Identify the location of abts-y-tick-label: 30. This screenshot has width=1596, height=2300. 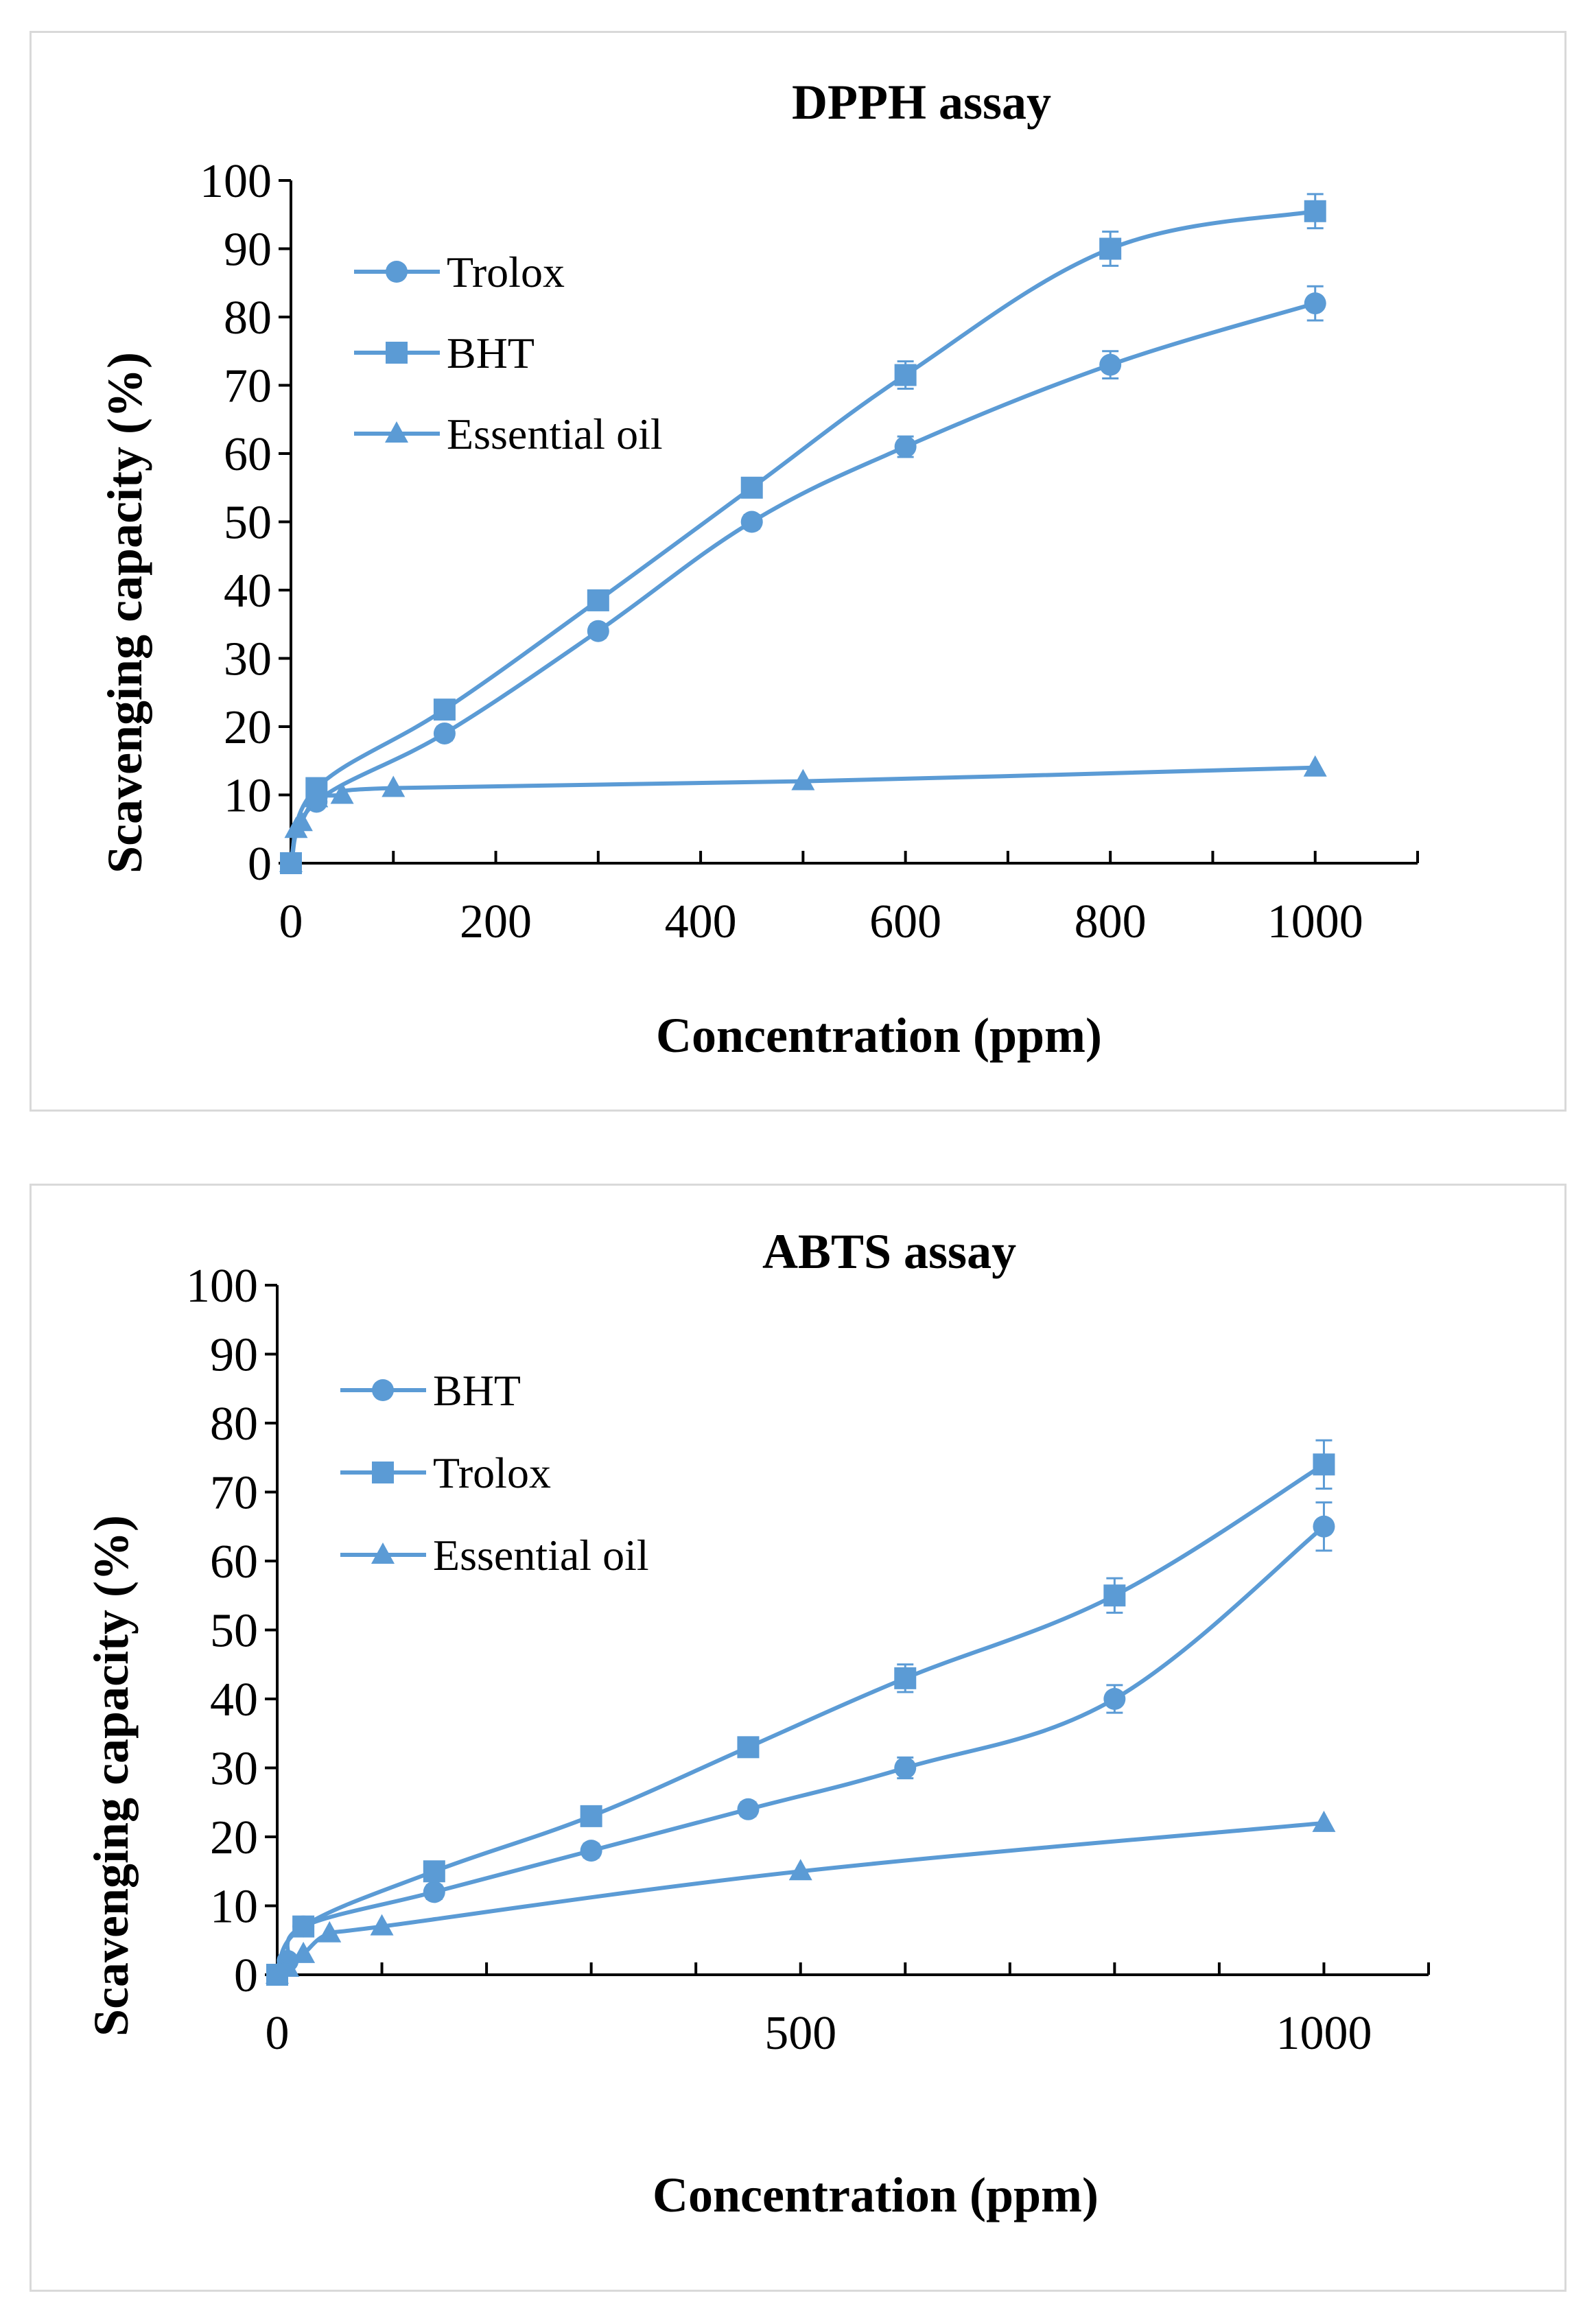
(234, 1769).